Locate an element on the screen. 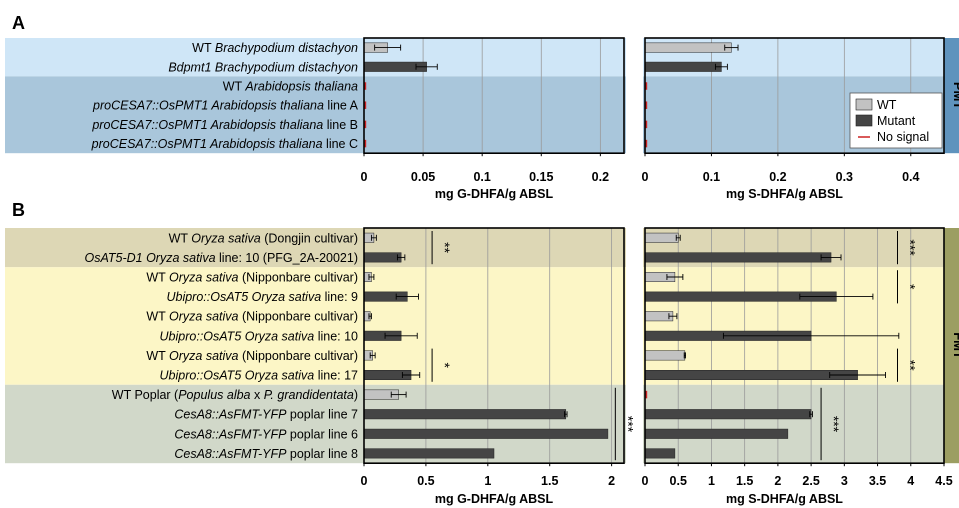  row-label-part: poplar line 8 is located at coordinates (322, 454).